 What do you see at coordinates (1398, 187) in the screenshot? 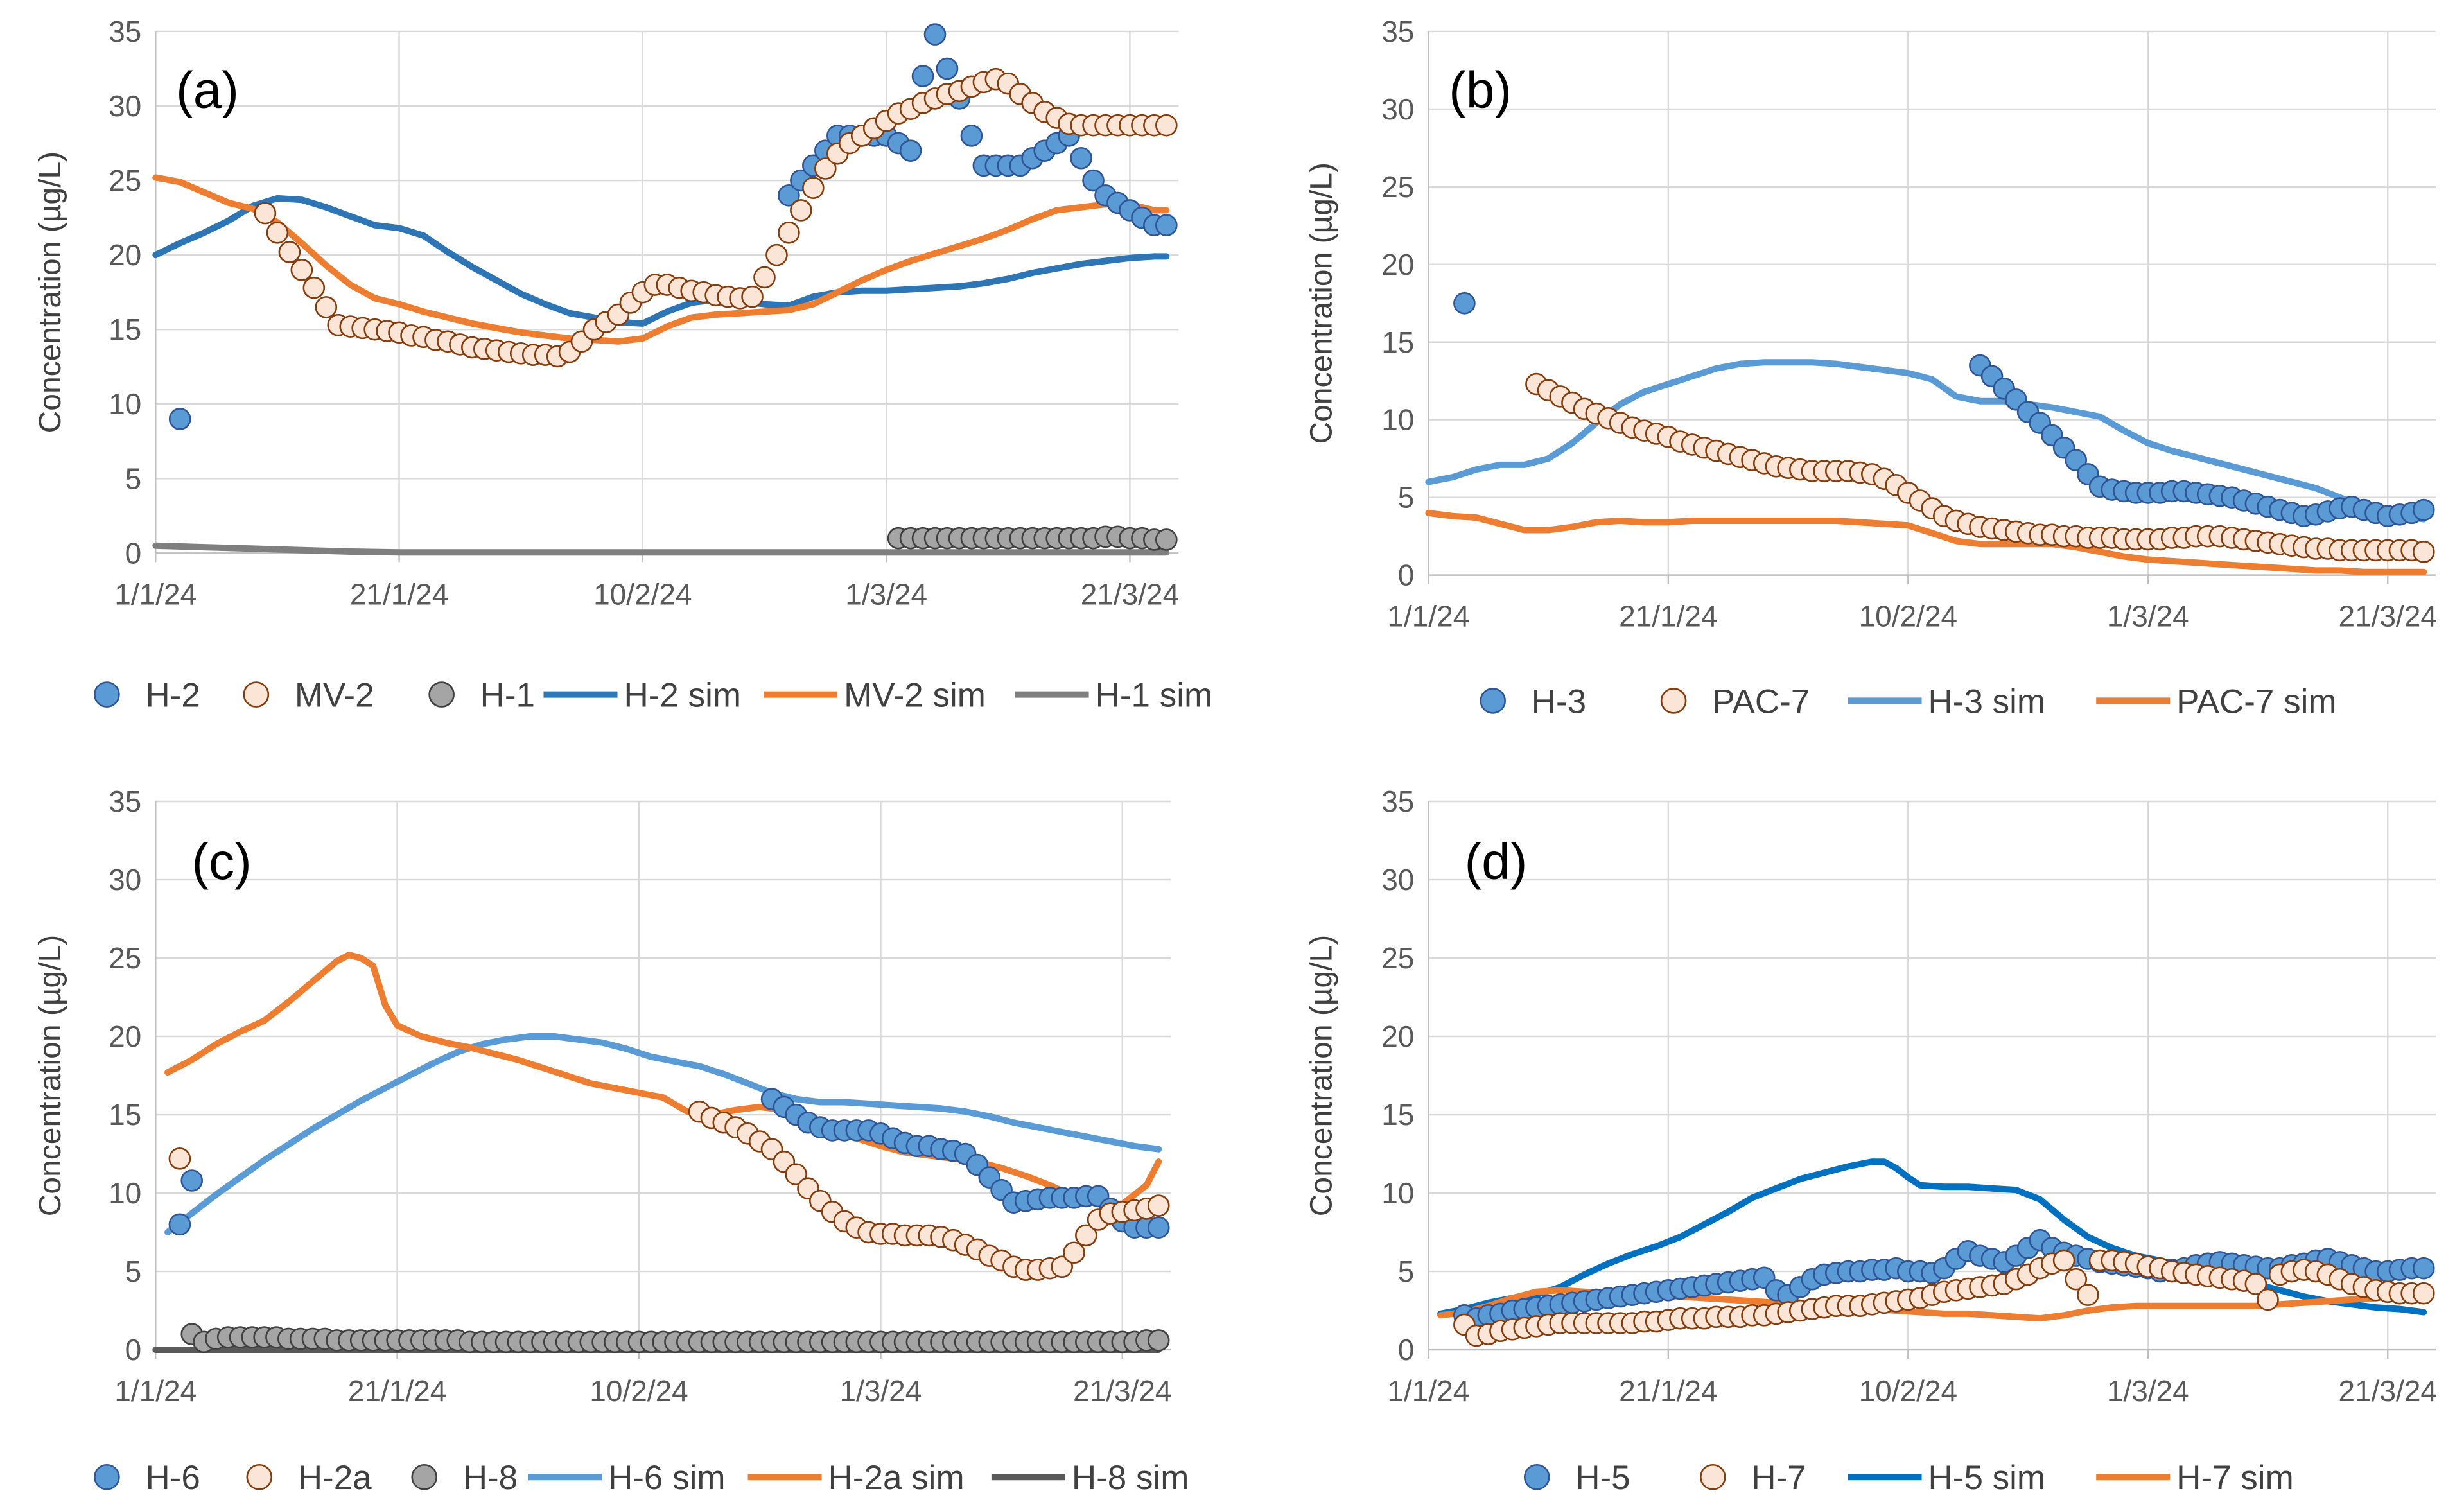
I see `y-tick-label: 25` at bounding box center [1398, 187].